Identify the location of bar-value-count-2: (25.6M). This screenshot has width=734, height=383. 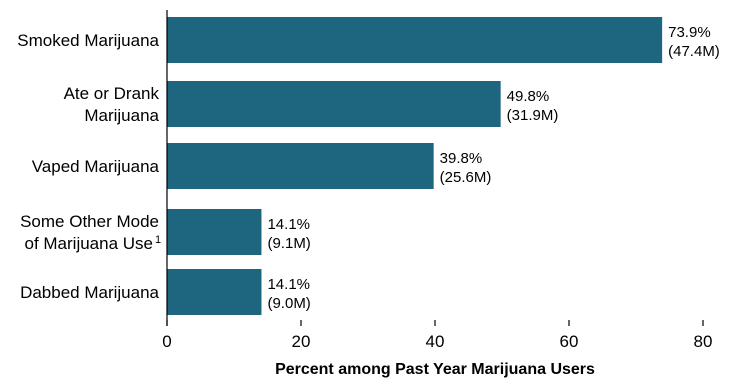
(466, 177).